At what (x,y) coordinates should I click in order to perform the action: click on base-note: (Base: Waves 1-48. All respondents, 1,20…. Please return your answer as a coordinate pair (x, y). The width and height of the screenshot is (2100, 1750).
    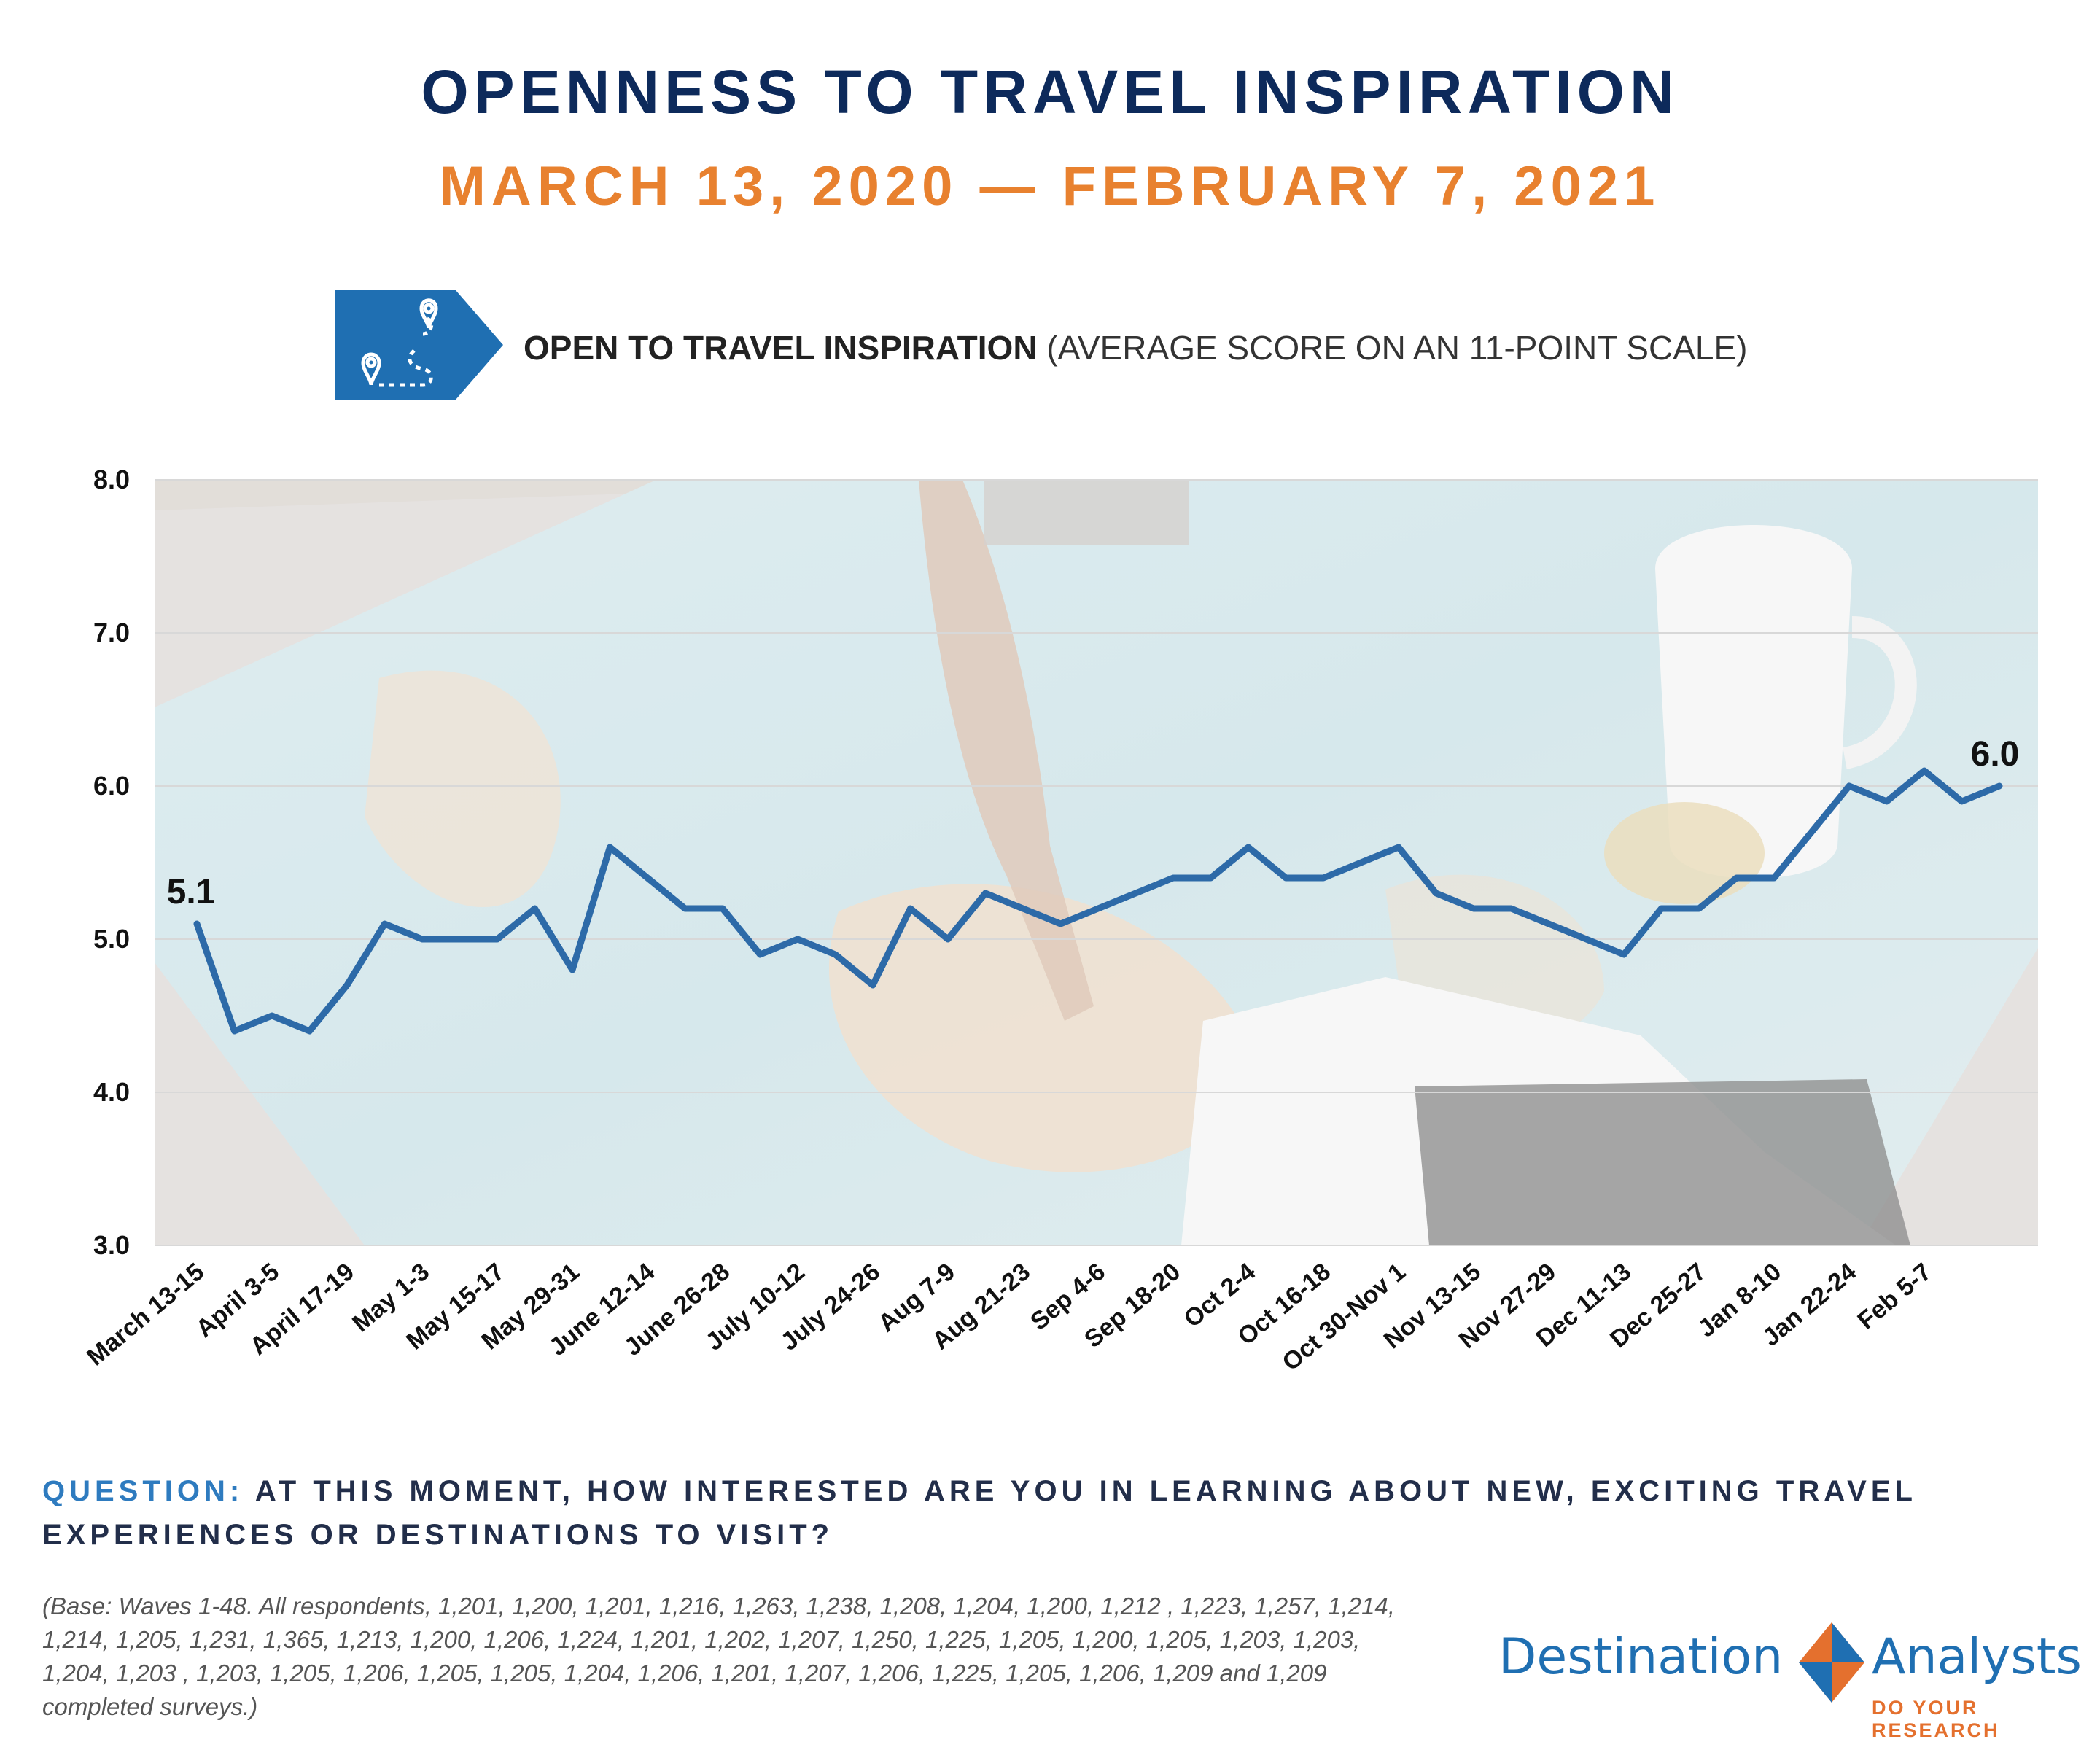
    Looking at the image, I should click on (718, 1656).